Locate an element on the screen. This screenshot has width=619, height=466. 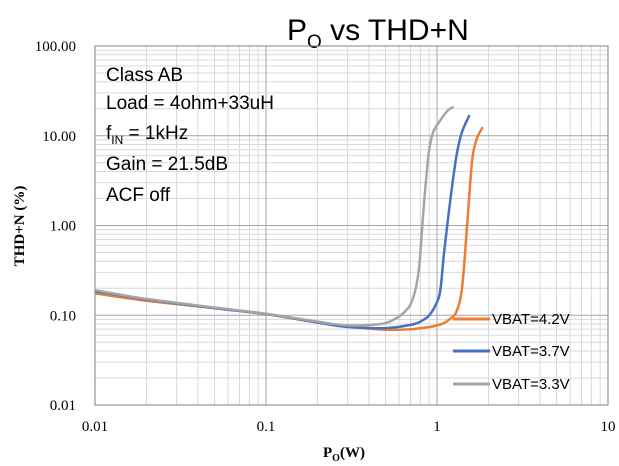
x-axis-label: PO(W) is located at coordinates (344, 454).